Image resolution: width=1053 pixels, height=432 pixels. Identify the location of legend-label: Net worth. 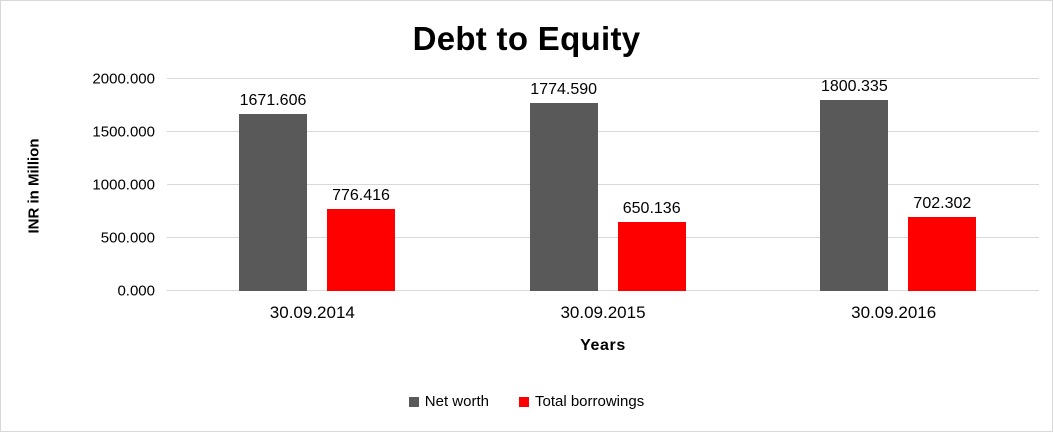
(456, 401).